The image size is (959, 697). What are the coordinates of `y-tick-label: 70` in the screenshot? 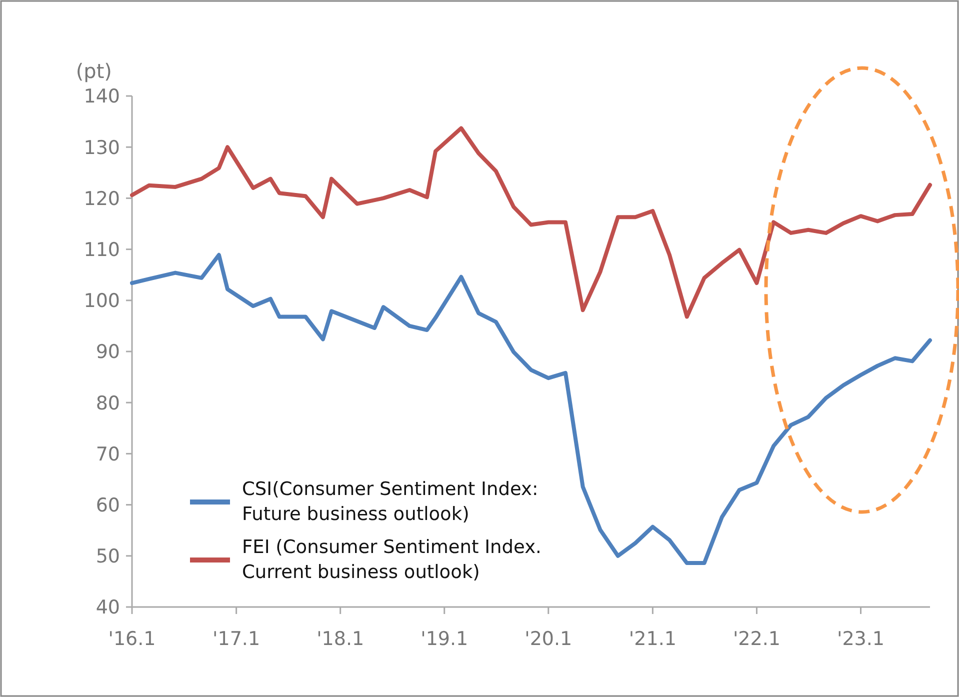 It's located at (108, 454).